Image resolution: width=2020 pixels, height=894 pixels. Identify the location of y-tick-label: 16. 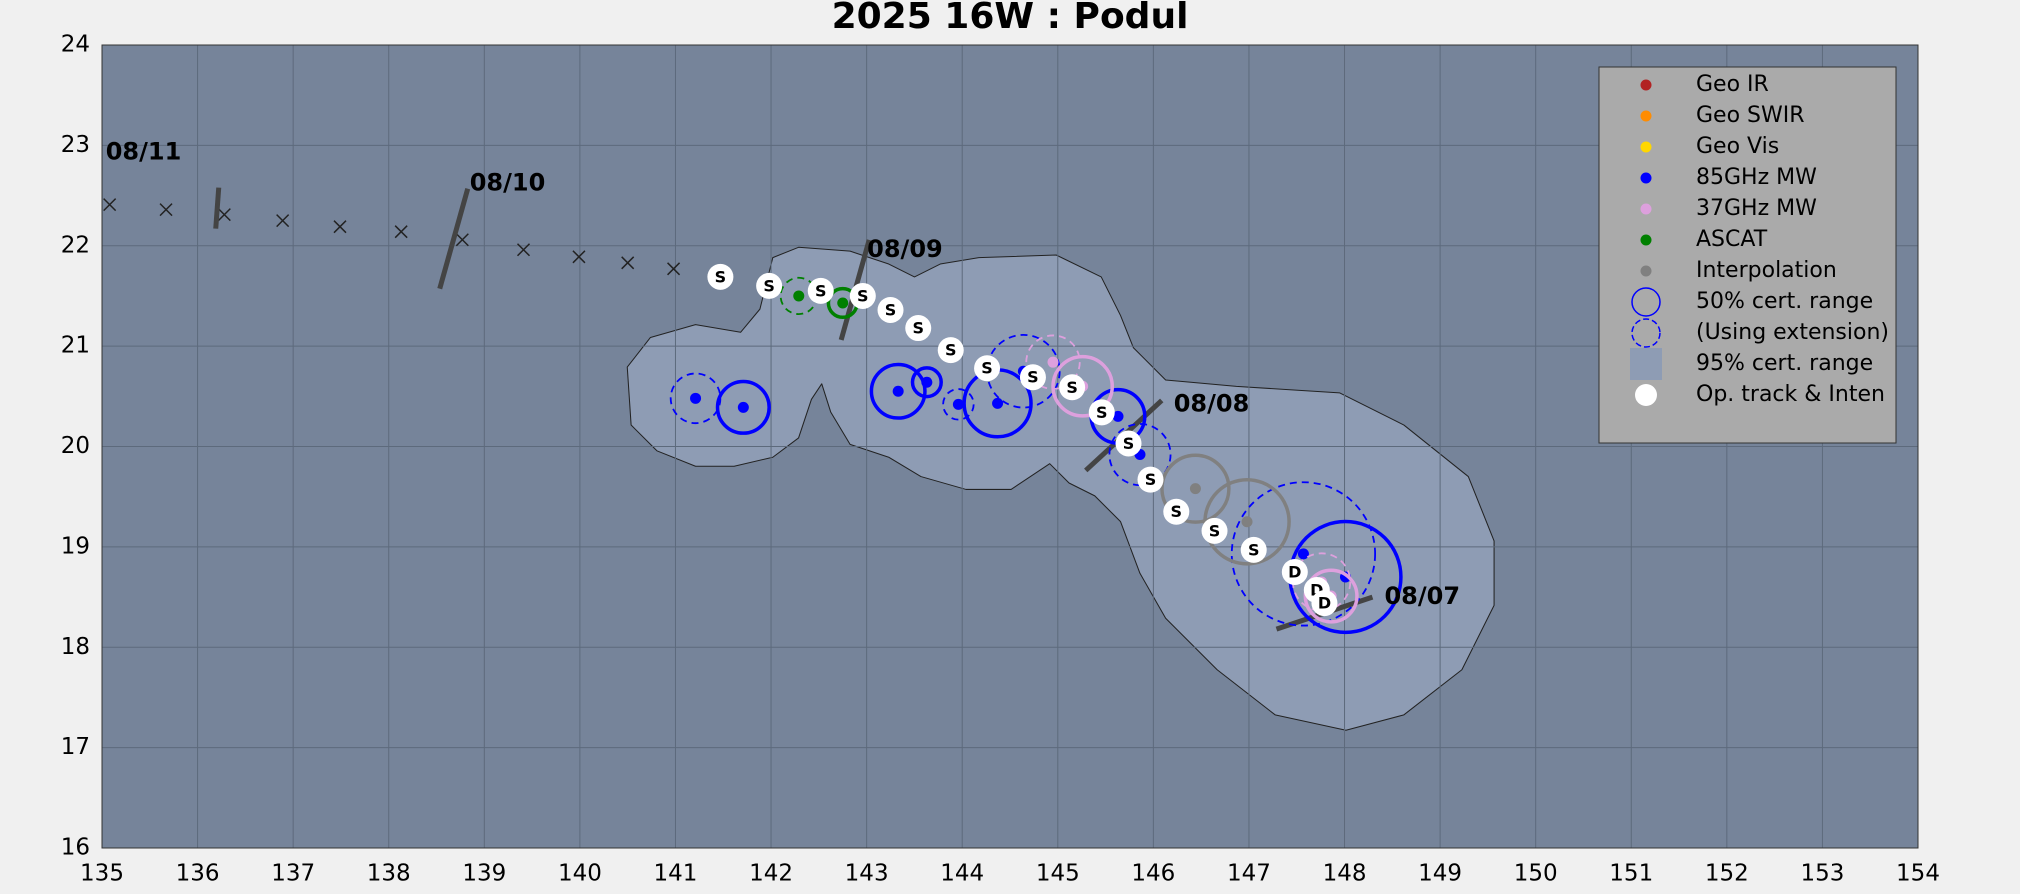
(75, 848).